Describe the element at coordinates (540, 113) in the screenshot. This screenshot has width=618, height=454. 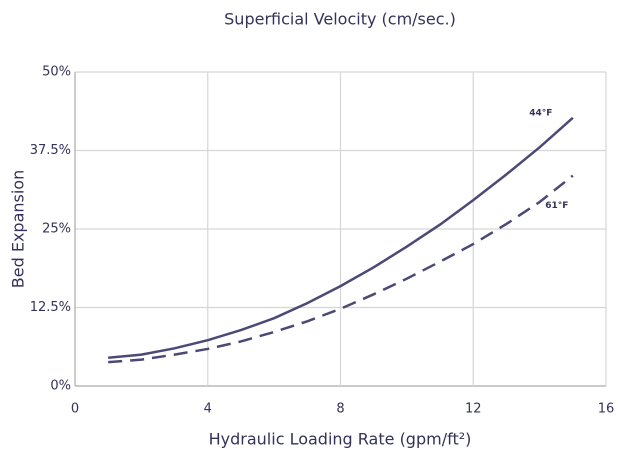
I see `series-label: 44°F` at that location.